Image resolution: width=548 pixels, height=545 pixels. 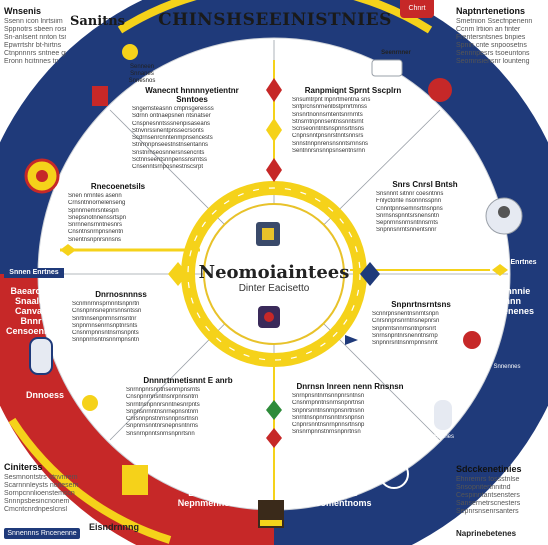 I want to click on panel-line: Snrnnpnrsnntnsenrnpnsrnts, so click(x=163, y=390).